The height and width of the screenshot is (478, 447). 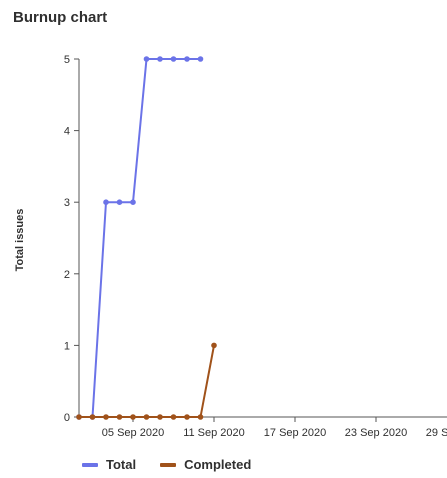 I want to click on y-tick-label: 4, so click(x=67, y=132).